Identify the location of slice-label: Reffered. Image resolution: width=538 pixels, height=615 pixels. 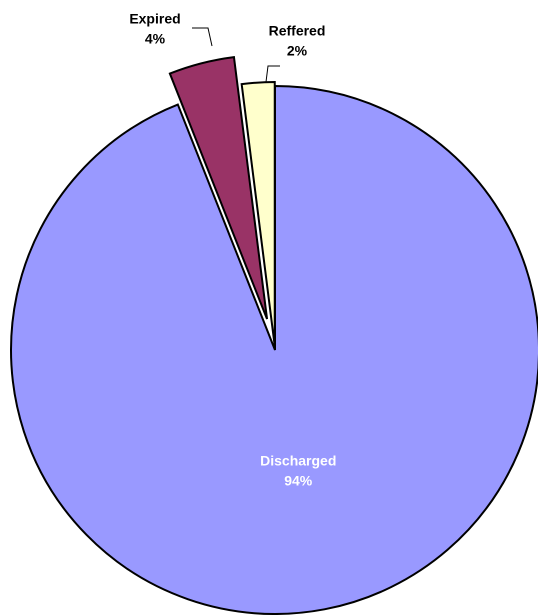
(297, 31).